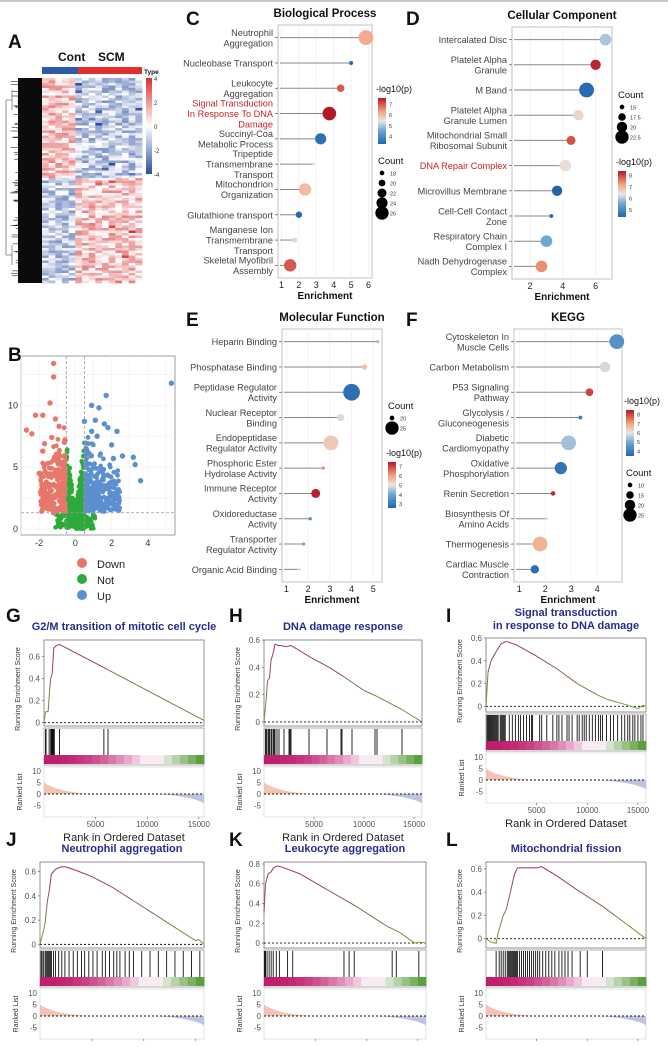  Describe the element at coordinates (253, 539) in the screenshot. I see `term-label: Transporter` at that location.